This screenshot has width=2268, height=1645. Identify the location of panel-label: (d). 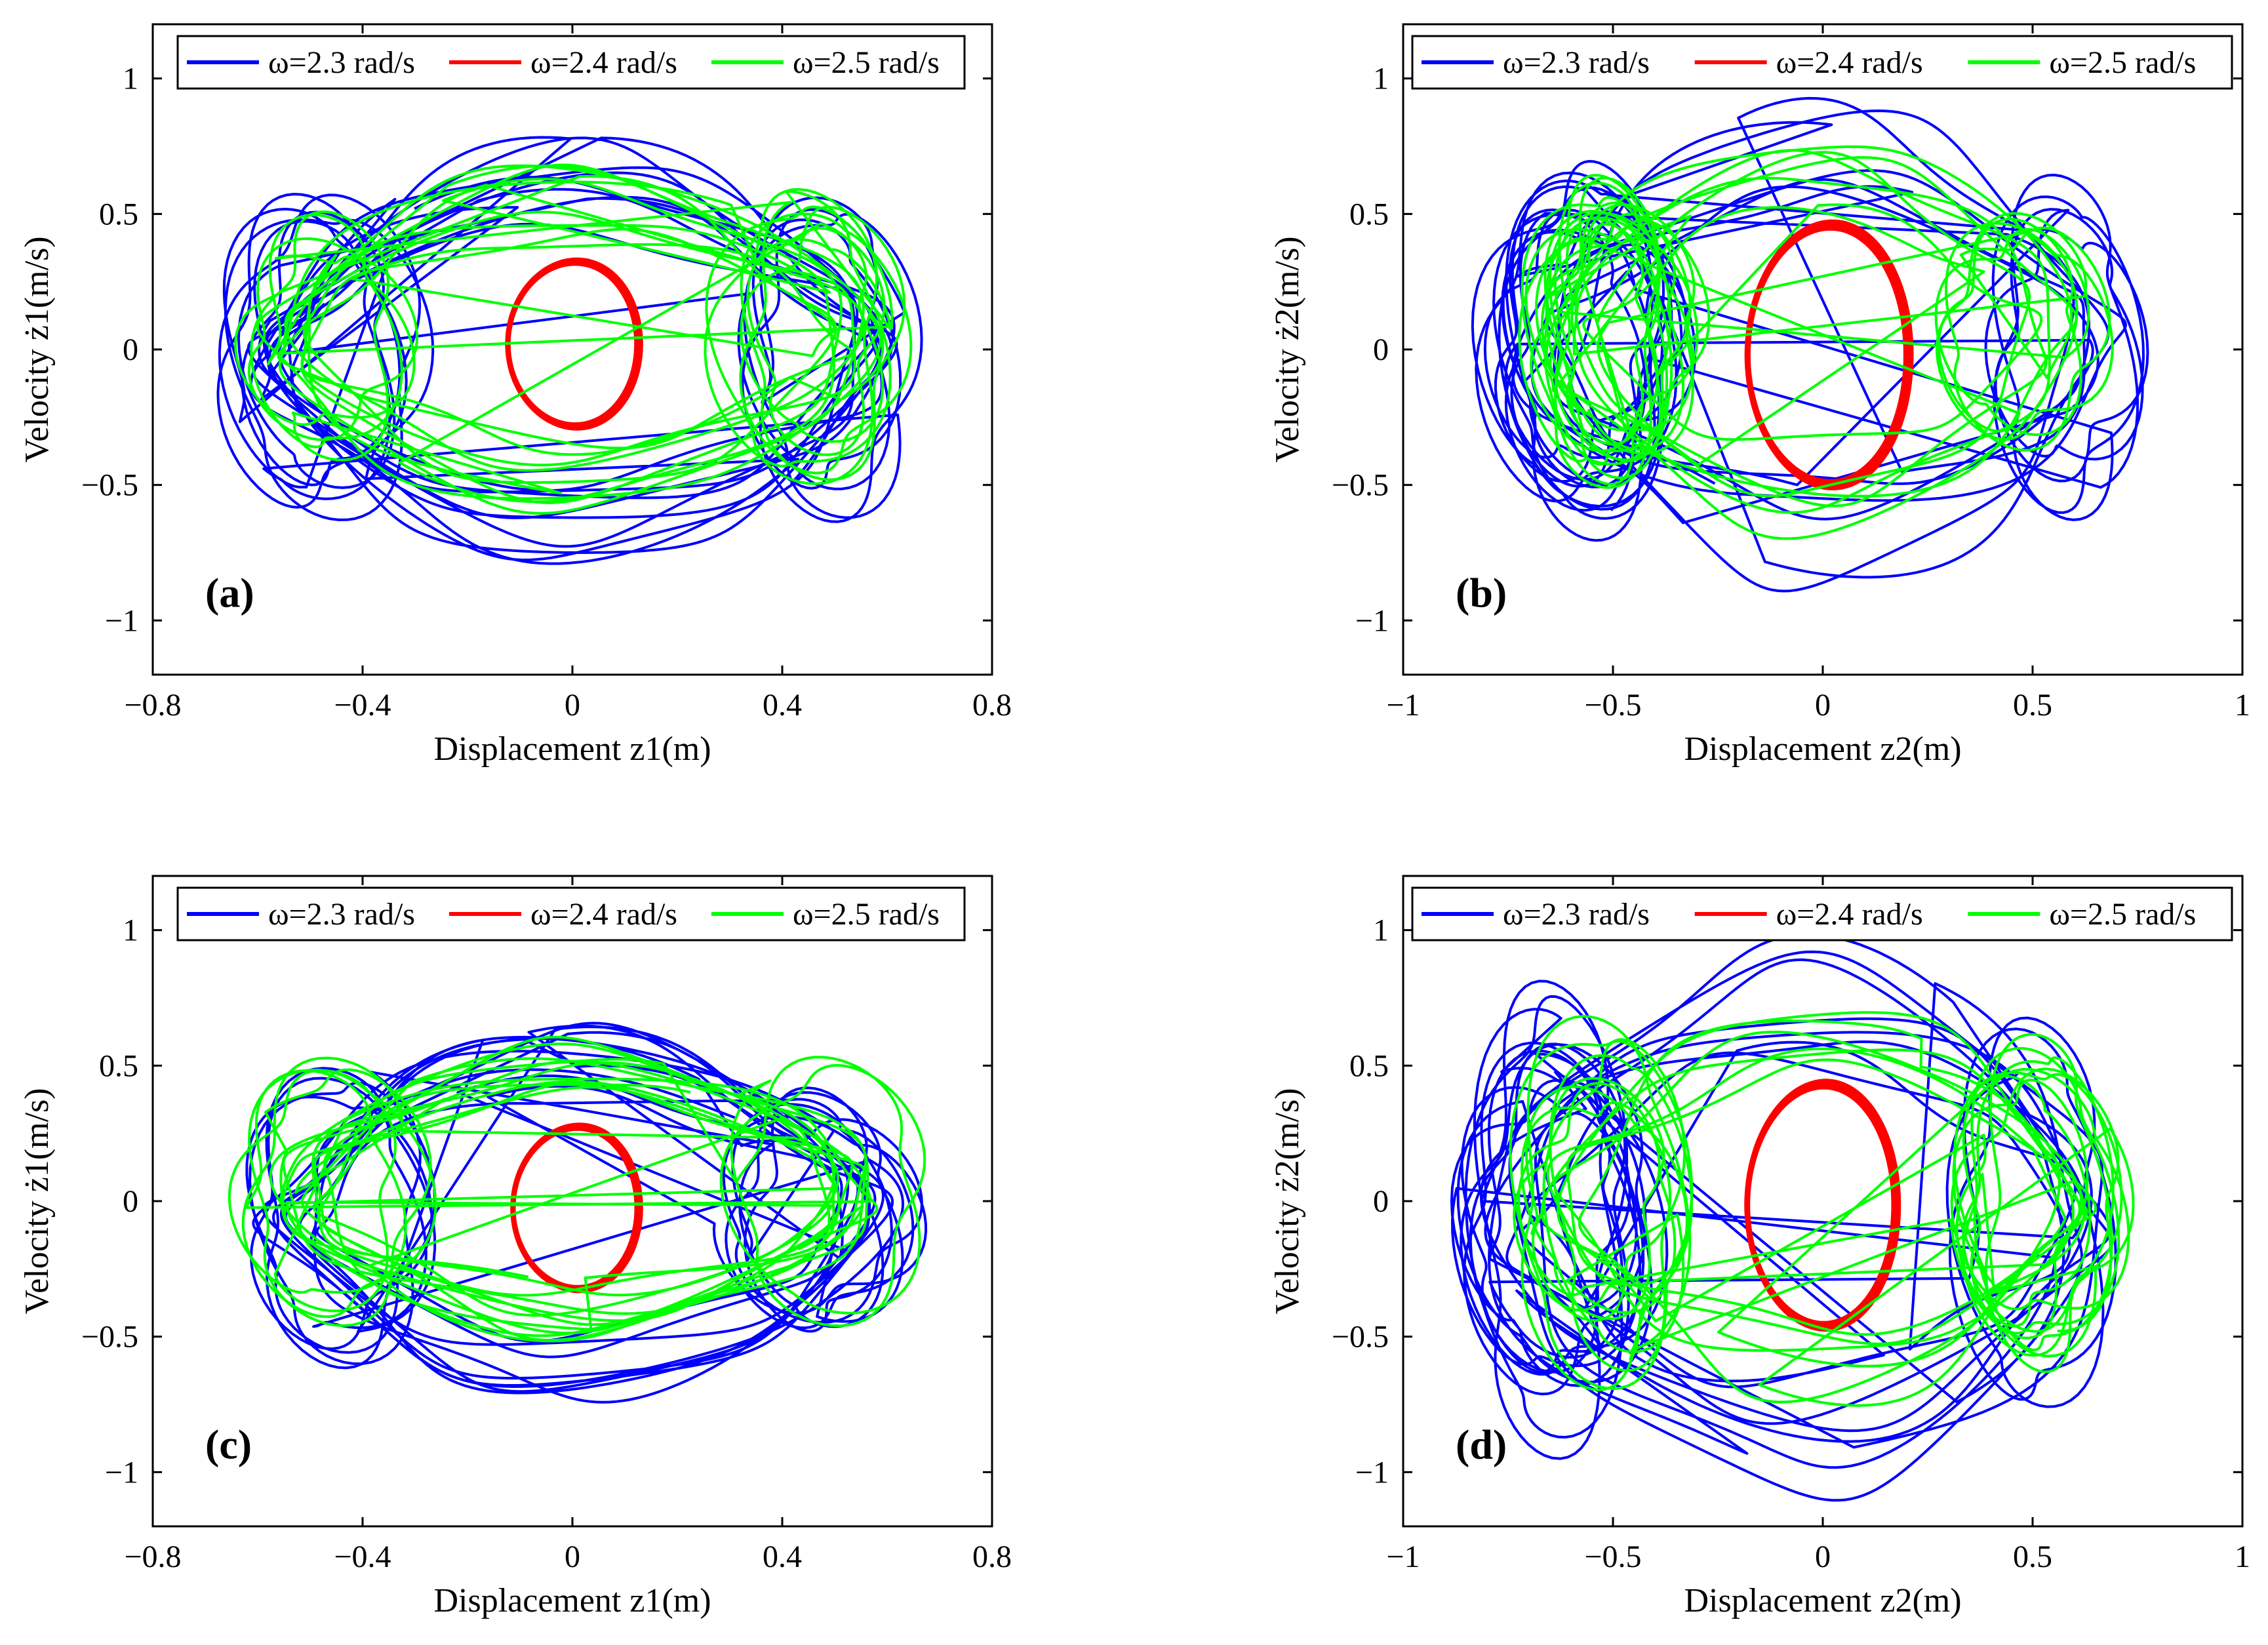
(1481, 1444).